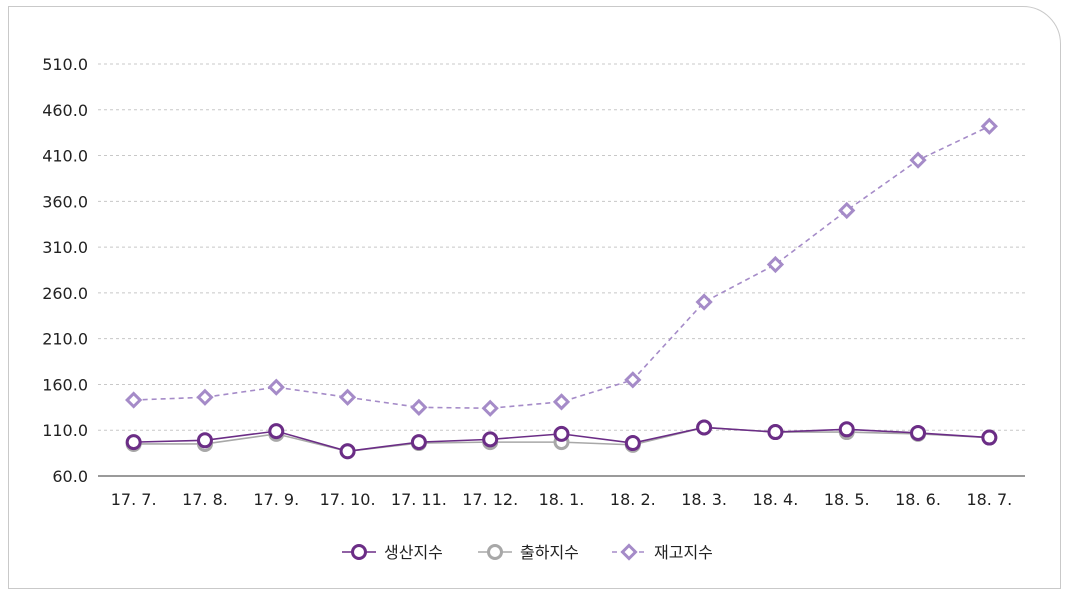  What do you see at coordinates (205, 499) in the screenshot?
I see `x-tick-label: 17. 8.` at bounding box center [205, 499].